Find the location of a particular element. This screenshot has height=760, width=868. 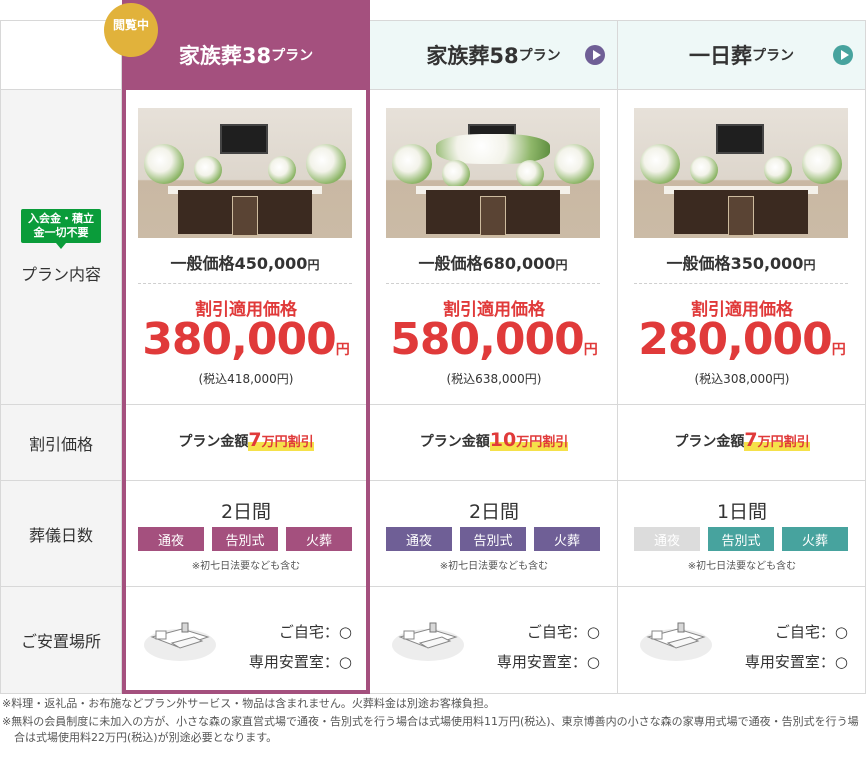

discount-price: 580,000円 is located at coordinates (494, 339).